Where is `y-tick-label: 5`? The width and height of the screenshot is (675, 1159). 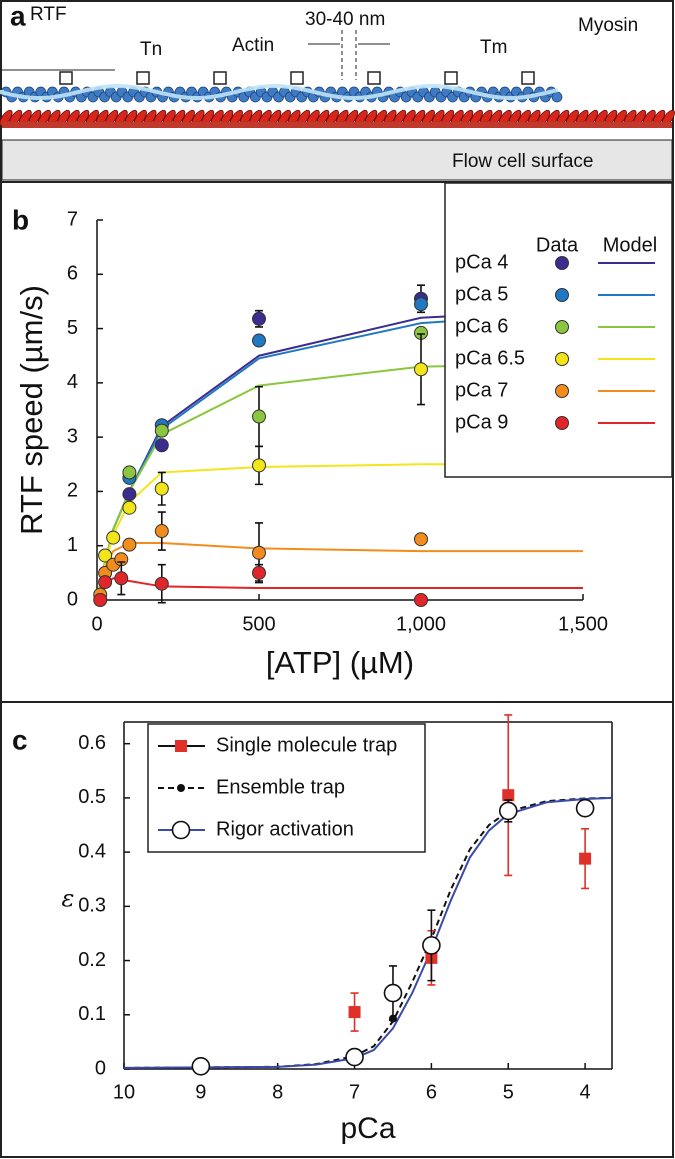
y-tick-label: 5 is located at coordinates (72, 328).